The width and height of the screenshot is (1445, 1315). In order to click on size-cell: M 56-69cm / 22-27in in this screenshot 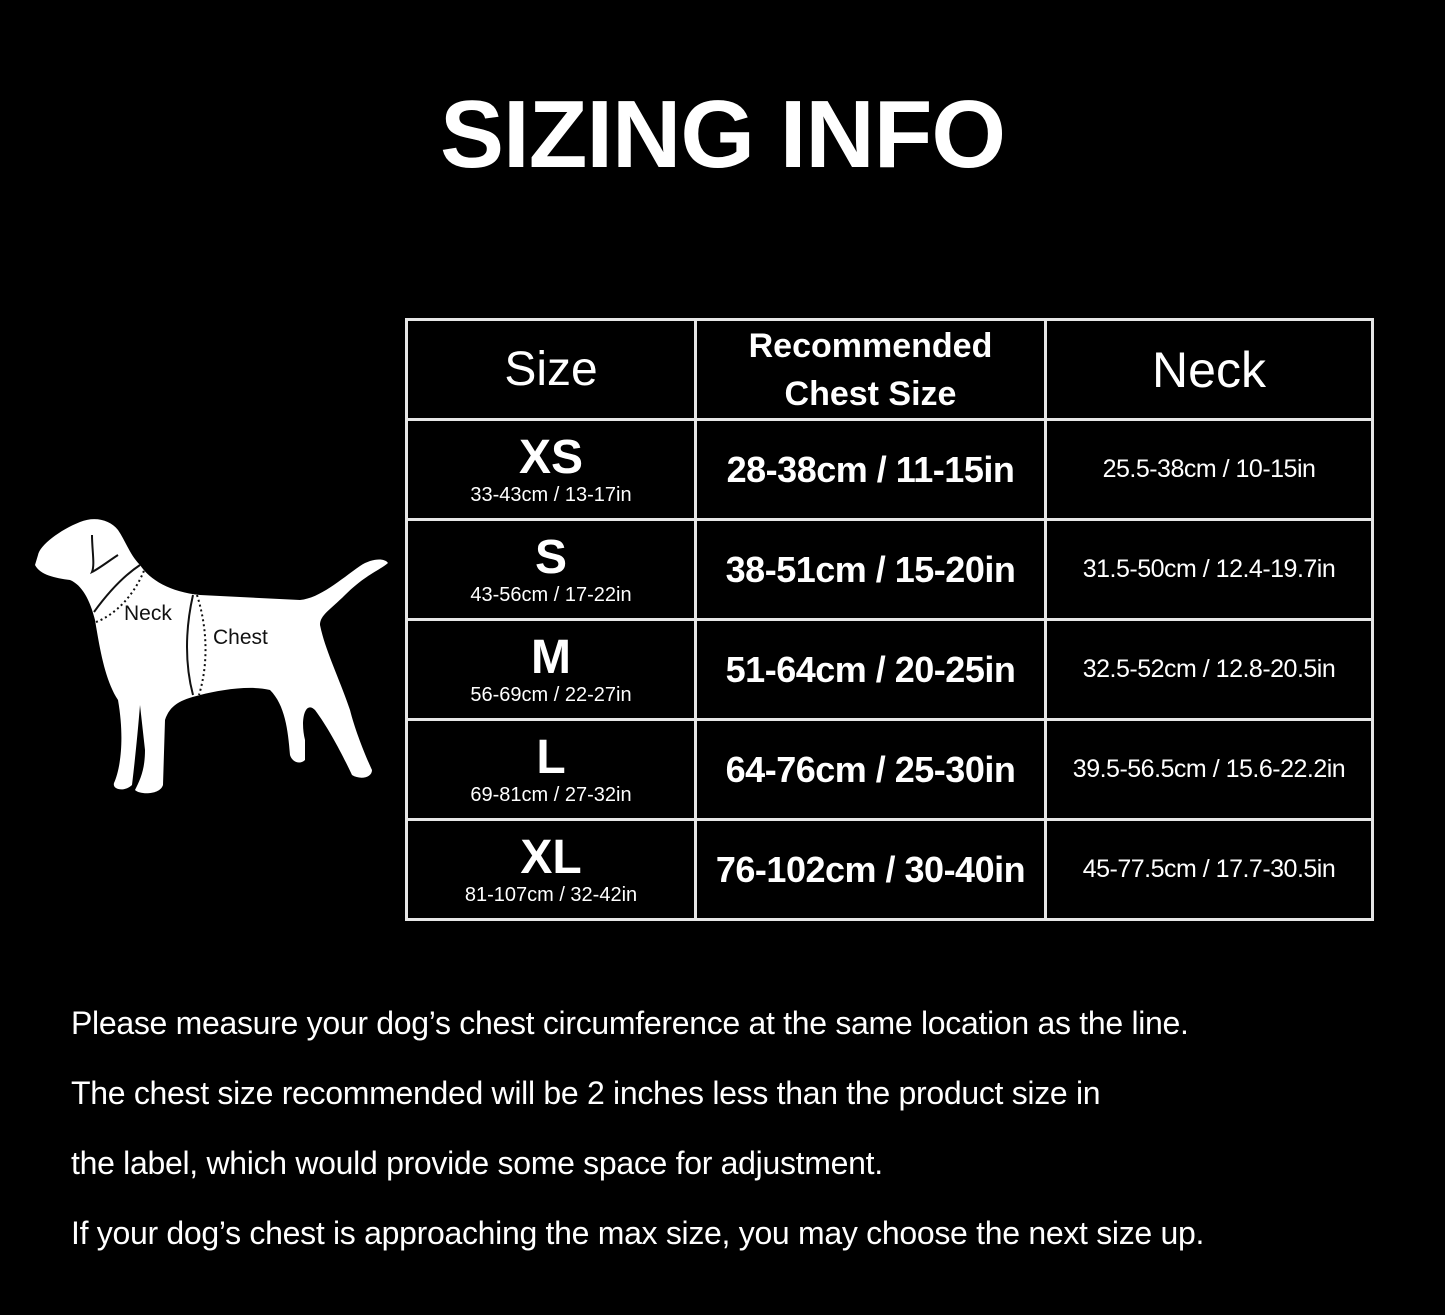, I will do `click(551, 669)`.